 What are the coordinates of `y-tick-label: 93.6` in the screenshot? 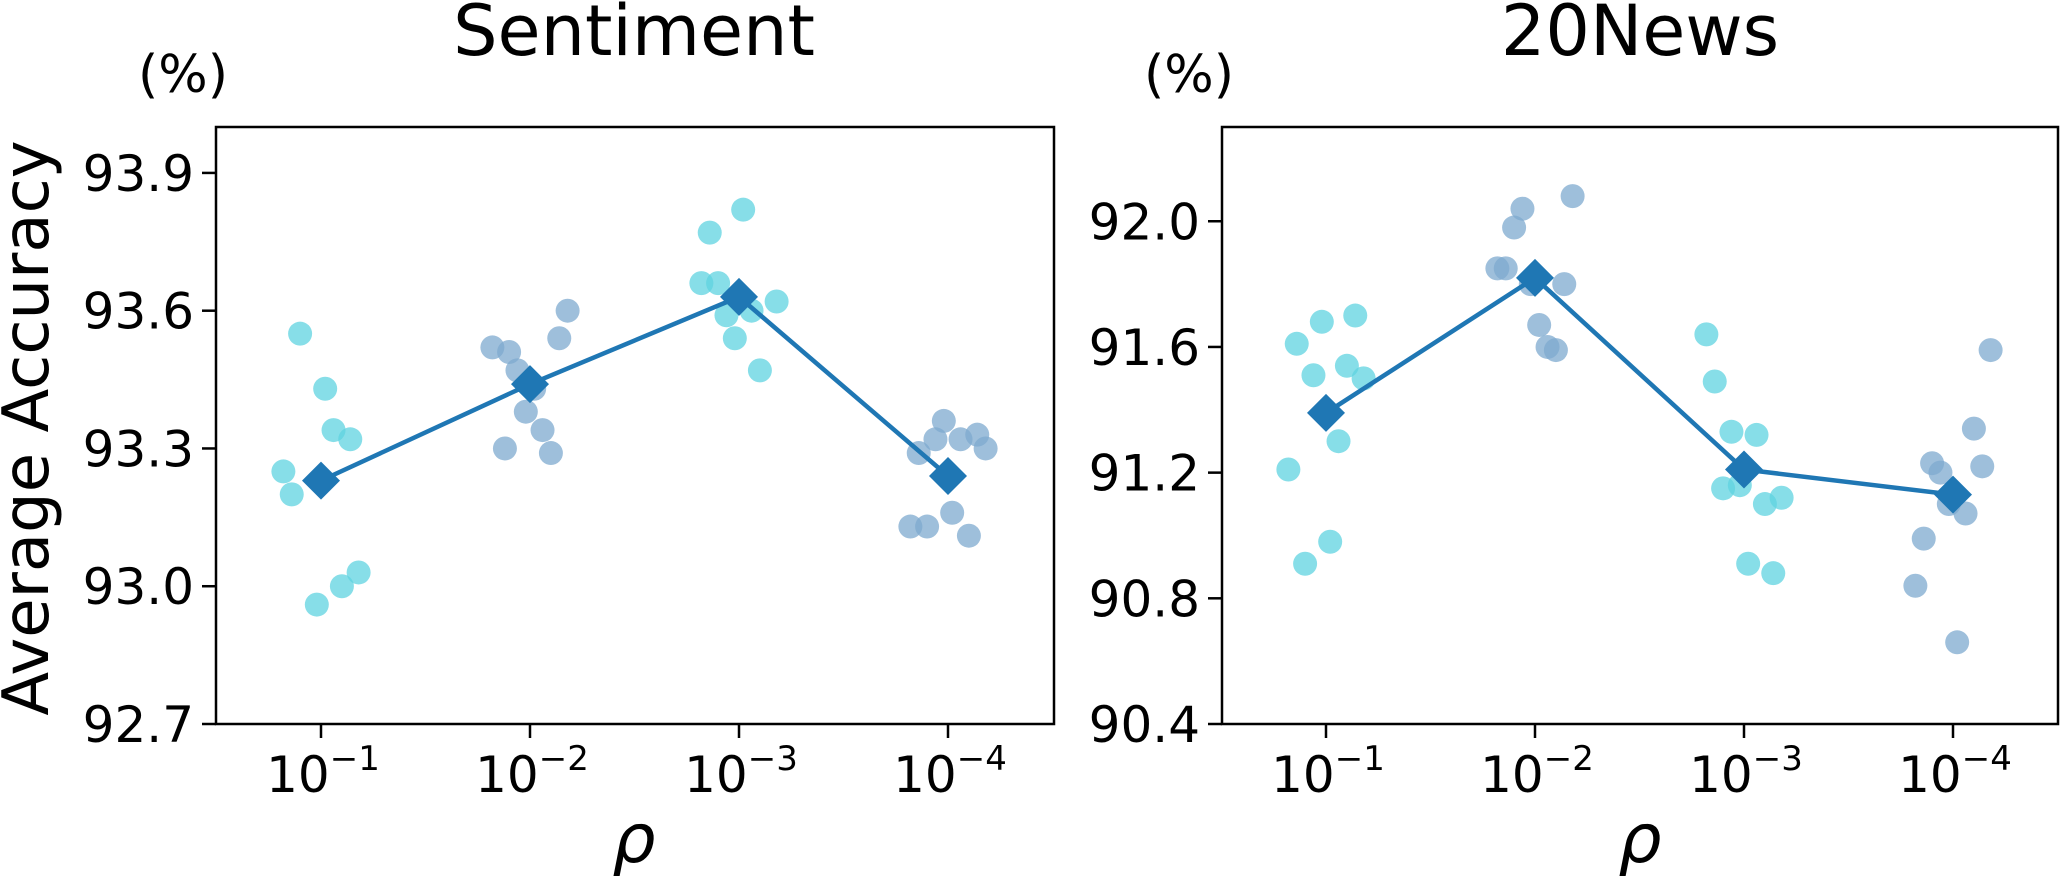 It's located at (138, 312).